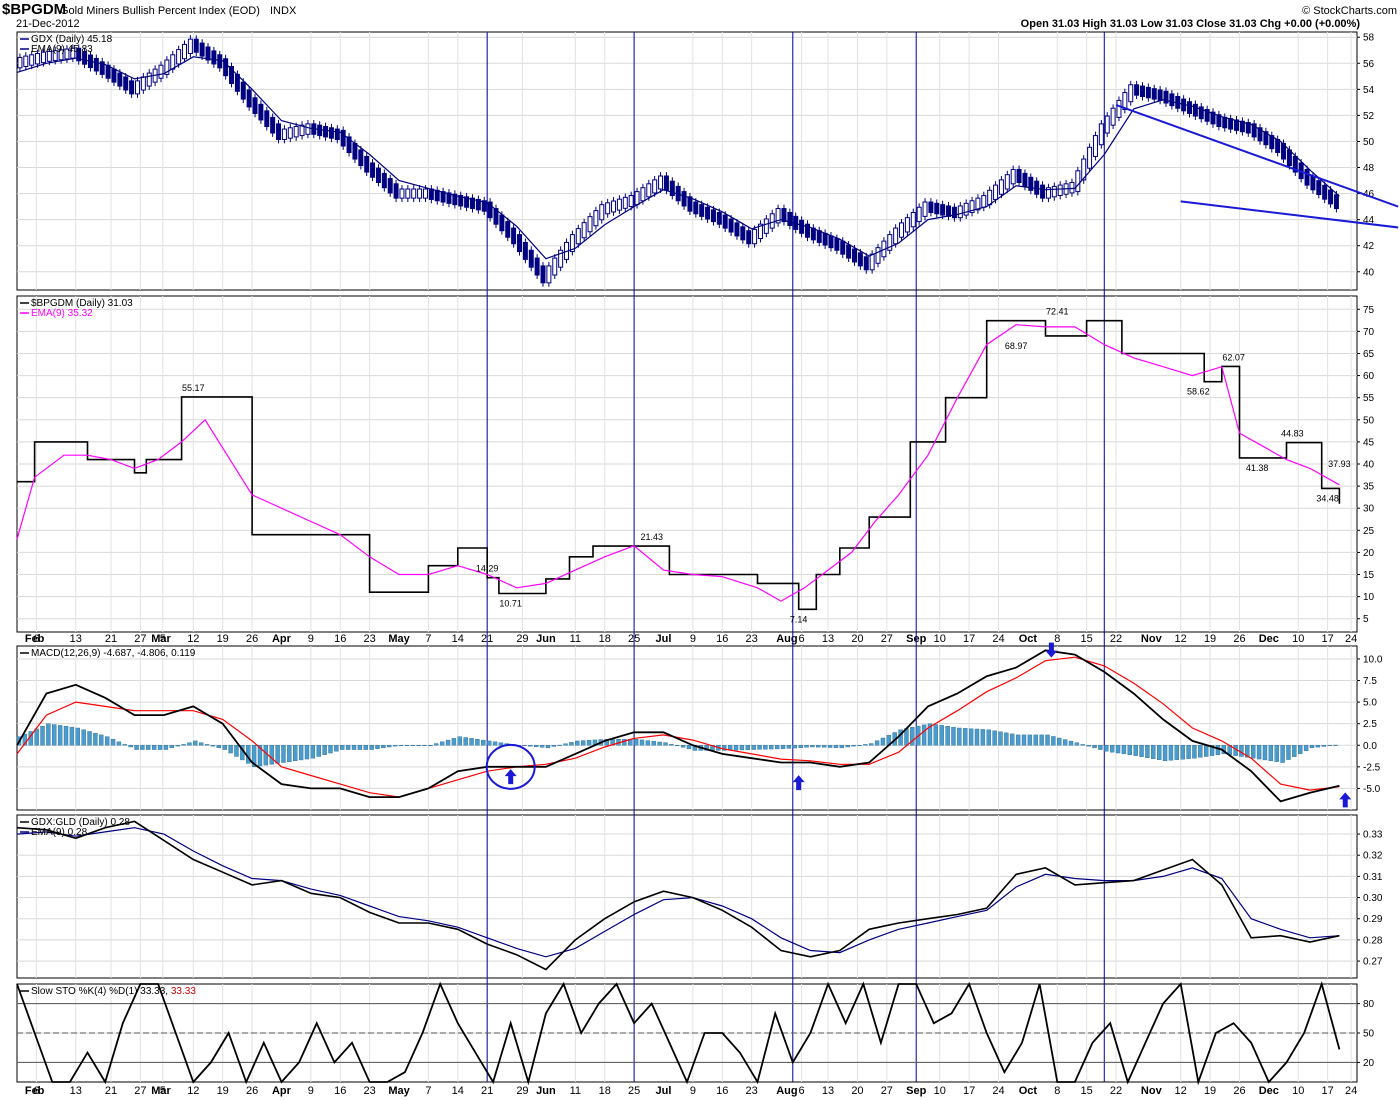 Image resolution: width=1400 pixels, height=1100 pixels. Describe the element at coordinates (82, 303) in the screenshot. I see `legend-text: $BPGDM (Daily) 31.03` at that location.